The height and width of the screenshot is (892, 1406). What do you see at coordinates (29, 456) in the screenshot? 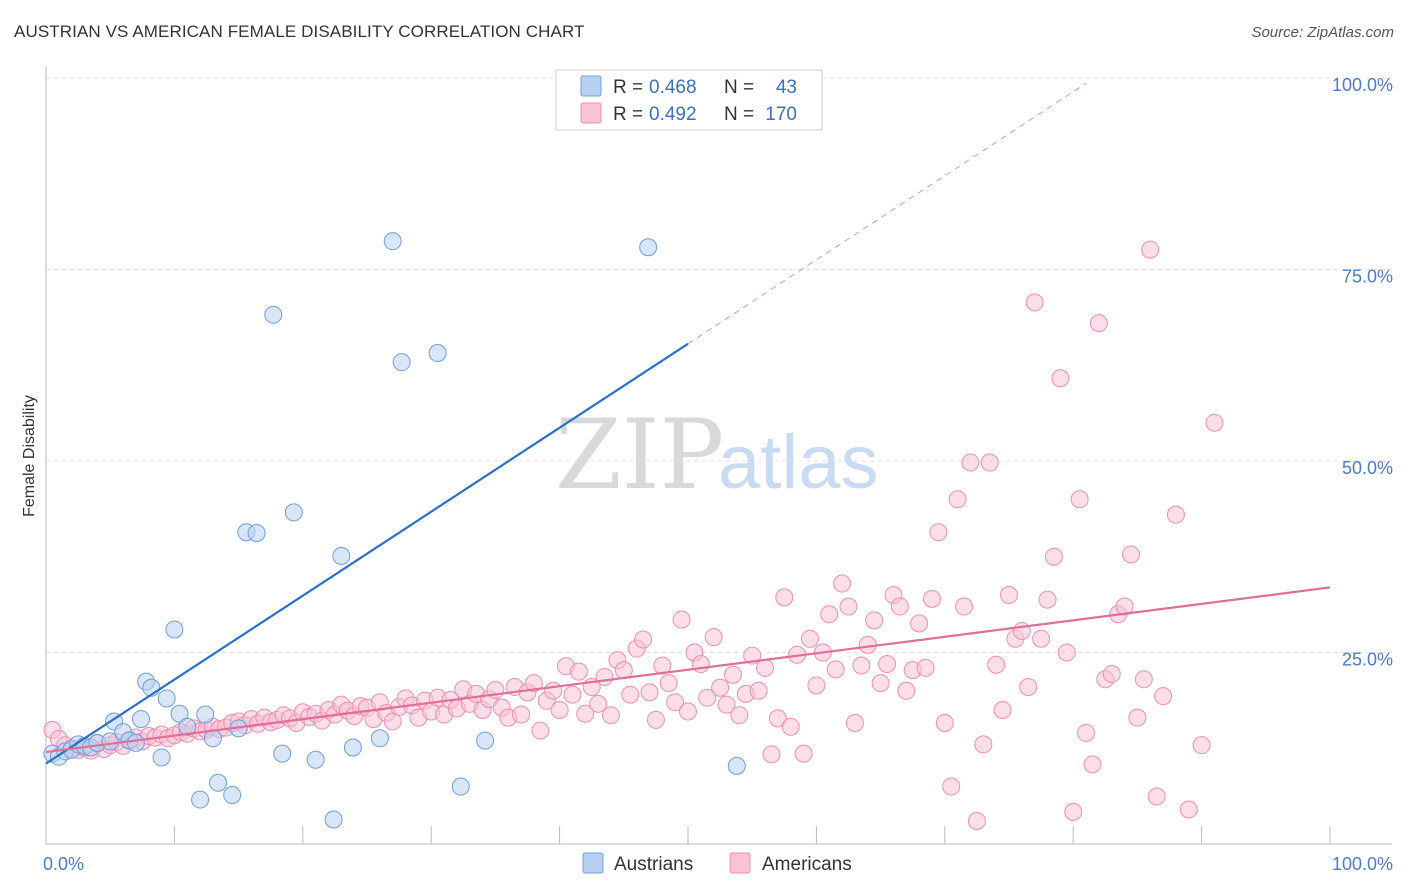
I see `y-axis-label: Female Disability` at bounding box center [29, 456].